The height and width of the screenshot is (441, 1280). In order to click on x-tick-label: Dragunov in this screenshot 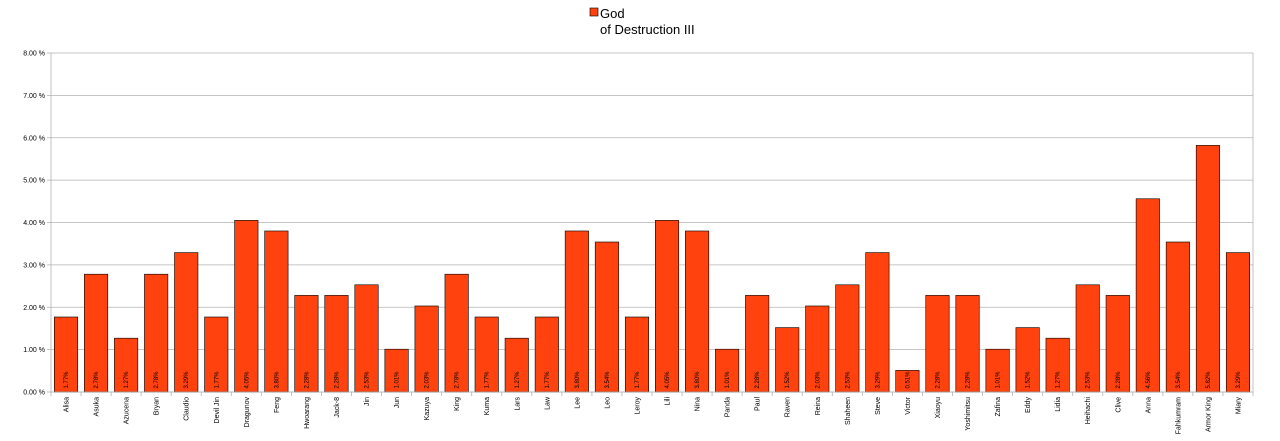, I will do `click(247, 412)`.